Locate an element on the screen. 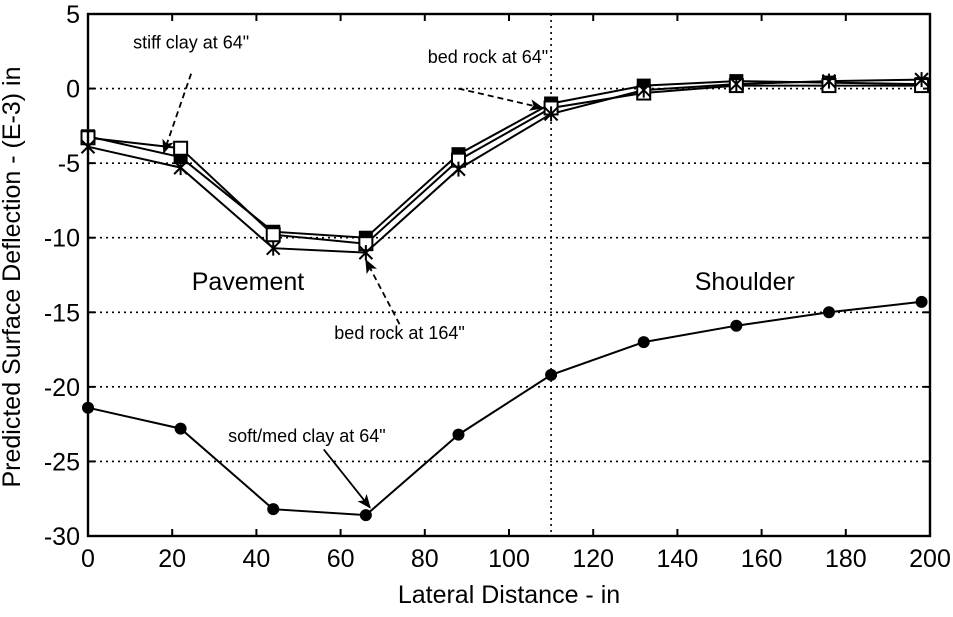  y-tick-label: -20 is located at coordinates (62, 388).